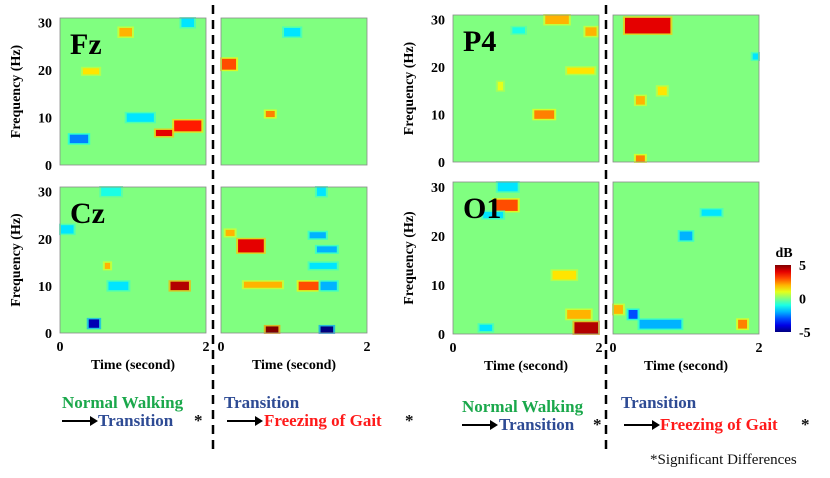 The height and width of the screenshot is (478, 830). Describe the element at coordinates (198, 420) in the screenshot. I see `caption-left-star: *` at that location.